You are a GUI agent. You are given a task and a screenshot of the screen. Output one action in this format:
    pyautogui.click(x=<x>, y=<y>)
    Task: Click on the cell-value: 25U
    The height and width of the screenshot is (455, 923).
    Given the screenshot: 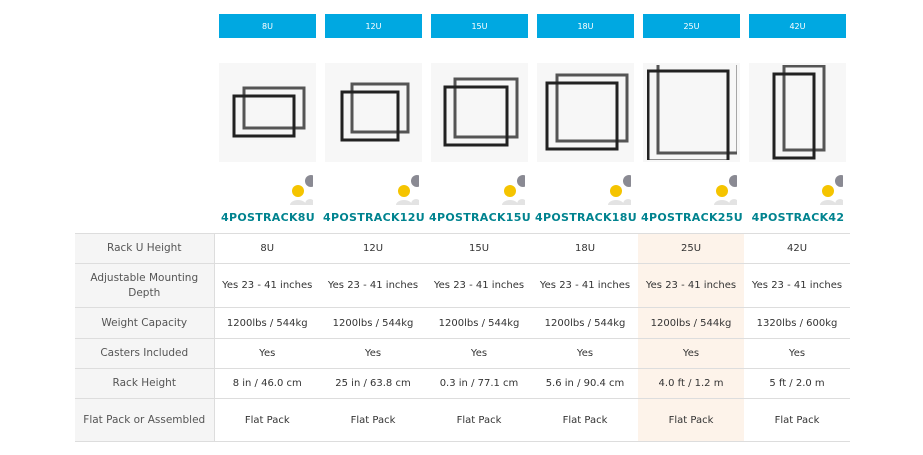 What is the action you would take?
    pyautogui.click(x=691, y=248)
    